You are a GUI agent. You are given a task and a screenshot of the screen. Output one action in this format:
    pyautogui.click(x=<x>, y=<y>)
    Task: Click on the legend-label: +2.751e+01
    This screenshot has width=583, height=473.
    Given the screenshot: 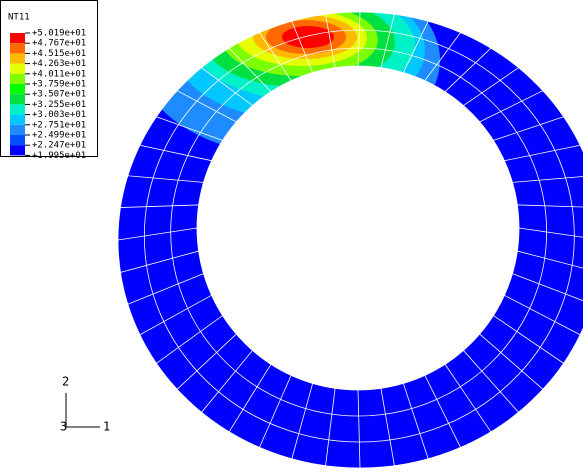 What is the action you would take?
    pyautogui.click(x=59, y=125)
    